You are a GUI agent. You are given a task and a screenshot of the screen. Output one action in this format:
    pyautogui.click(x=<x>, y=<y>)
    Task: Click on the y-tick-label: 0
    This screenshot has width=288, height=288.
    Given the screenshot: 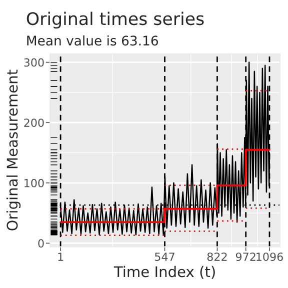 What is the action you would take?
    pyautogui.click(x=41, y=243)
    